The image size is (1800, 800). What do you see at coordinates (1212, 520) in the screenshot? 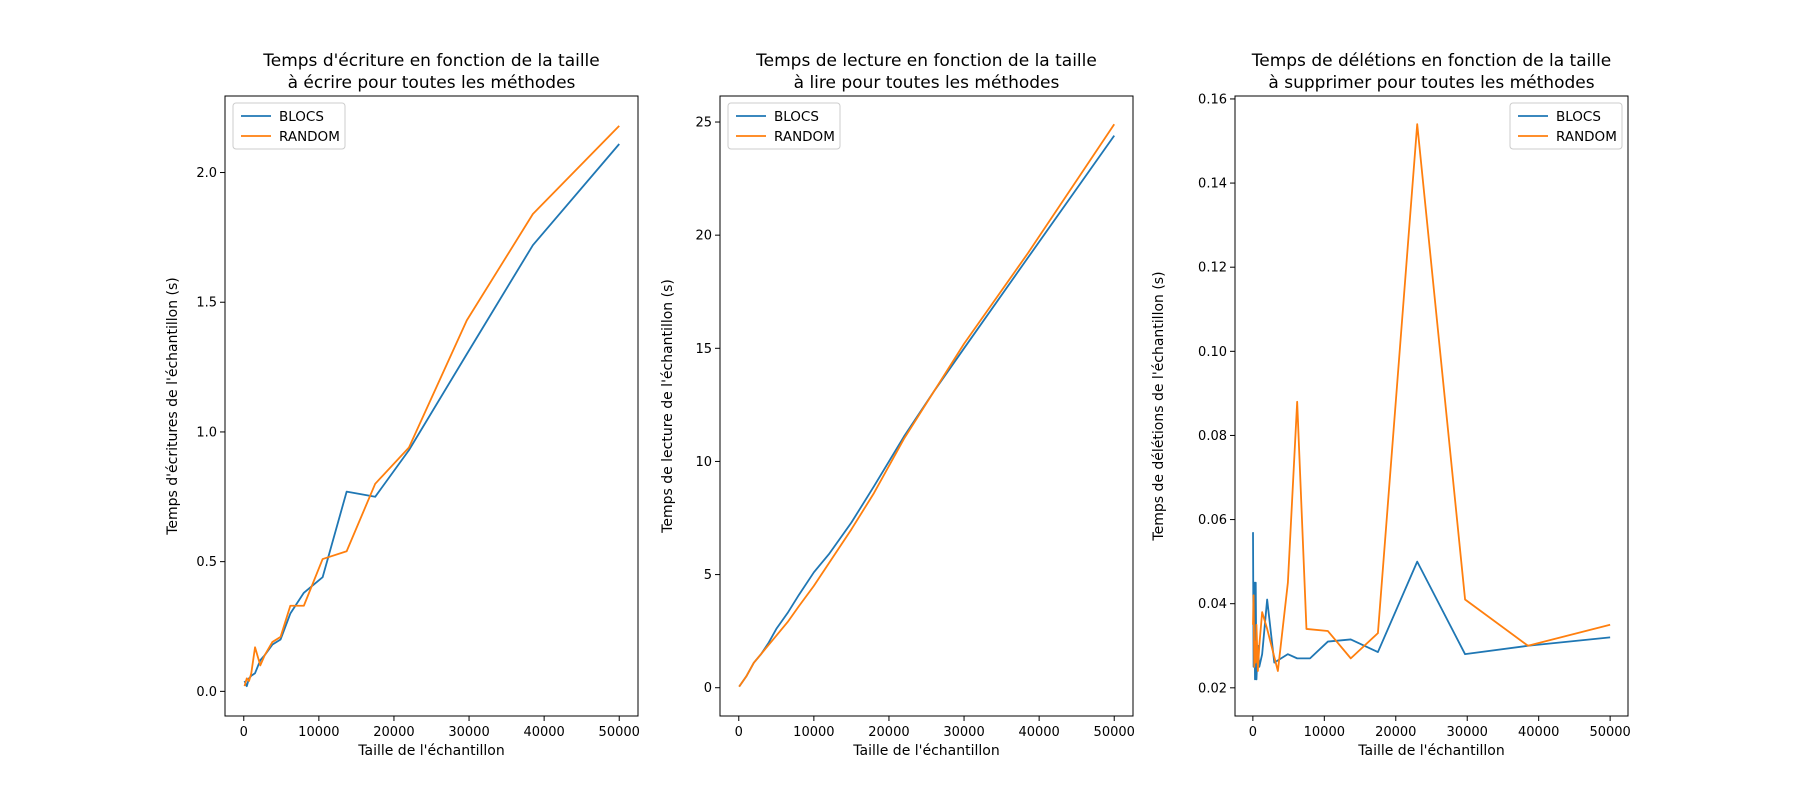
I see `y-tick-label: 0.06` at bounding box center [1212, 520].